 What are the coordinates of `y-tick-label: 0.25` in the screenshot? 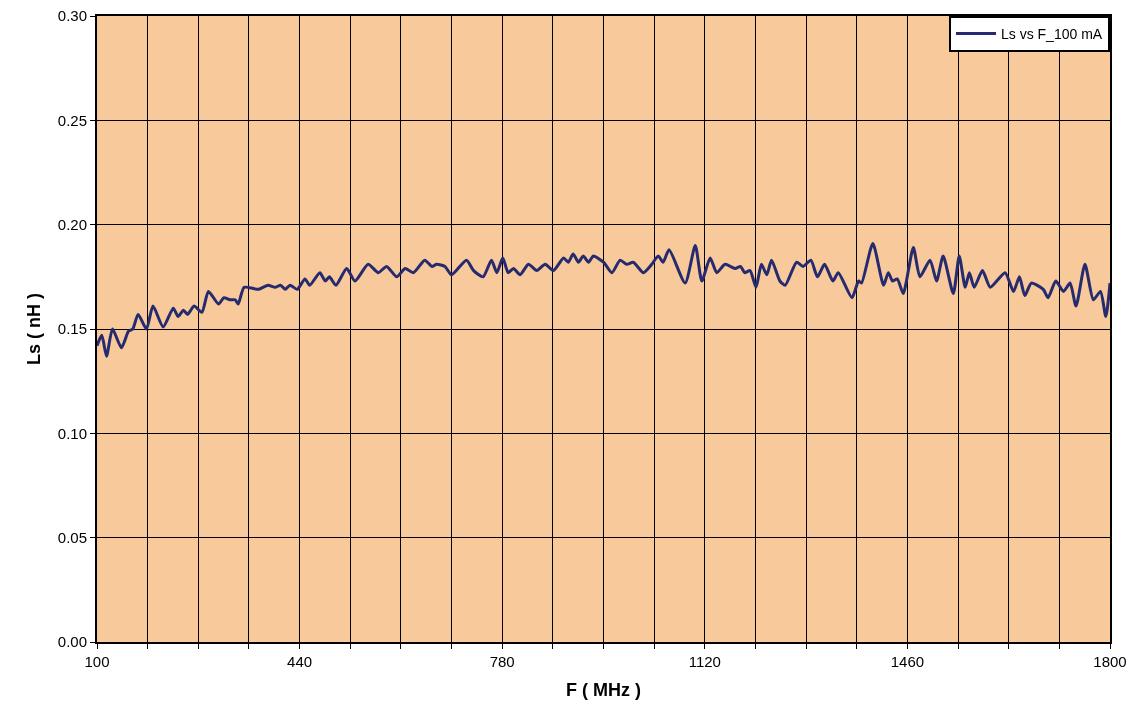 It's located at (72, 120).